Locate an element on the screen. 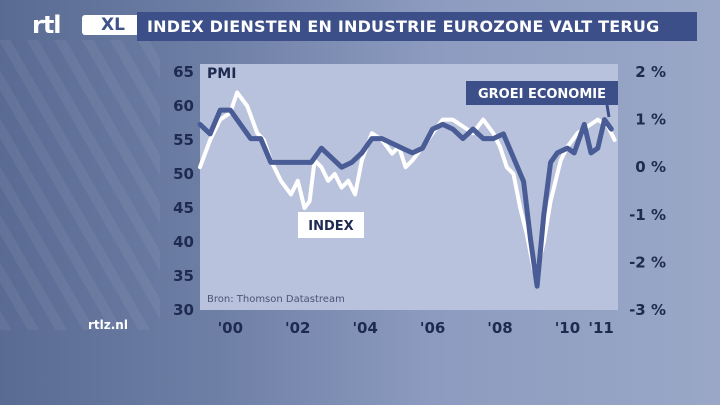 This screenshot has height=405, width=720. left-tick-label: 60 is located at coordinates (183, 106).